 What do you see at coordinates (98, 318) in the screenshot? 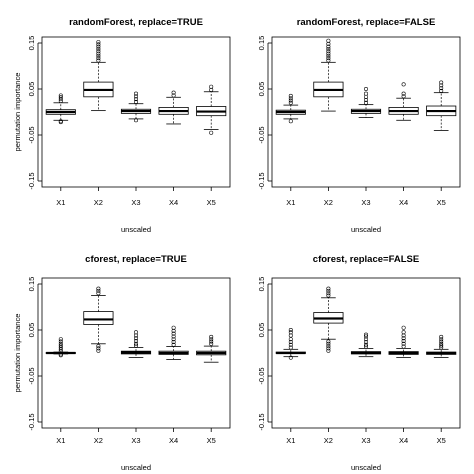
I see `box-iqr` at bounding box center [98, 318].